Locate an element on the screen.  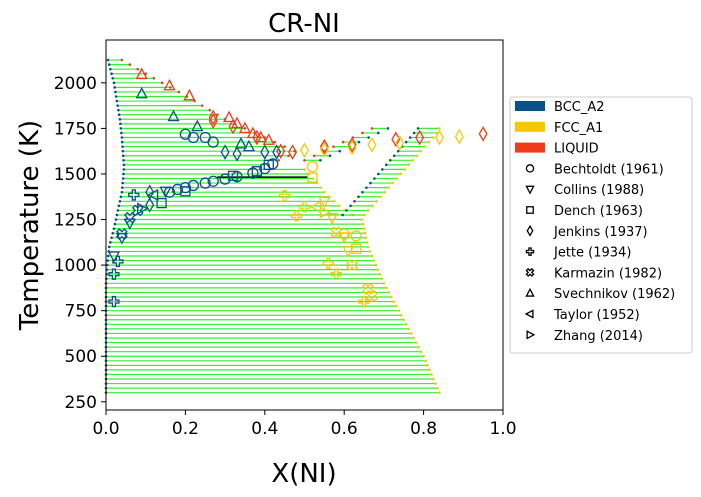
y-tick-label: 1750 is located at coordinates (75, 129).